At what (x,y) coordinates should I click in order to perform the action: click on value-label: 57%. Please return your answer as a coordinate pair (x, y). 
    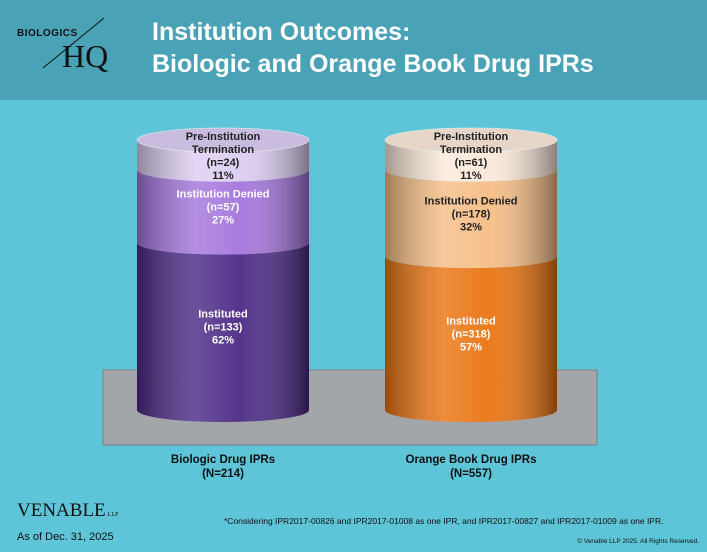
    Looking at the image, I should click on (471, 347).